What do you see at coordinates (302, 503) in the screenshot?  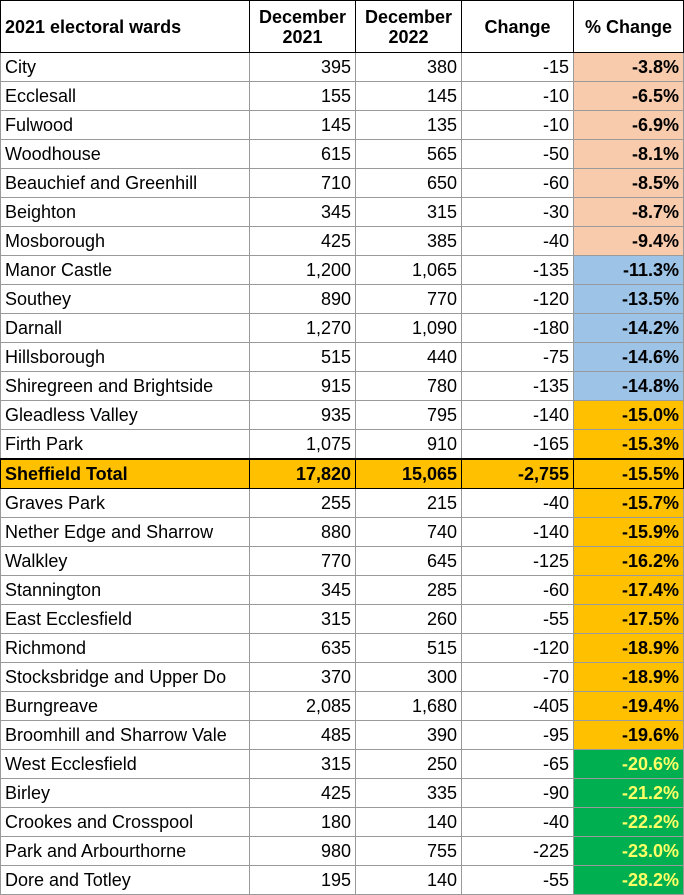 I see `dec-2021-cell: 255` at bounding box center [302, 503].